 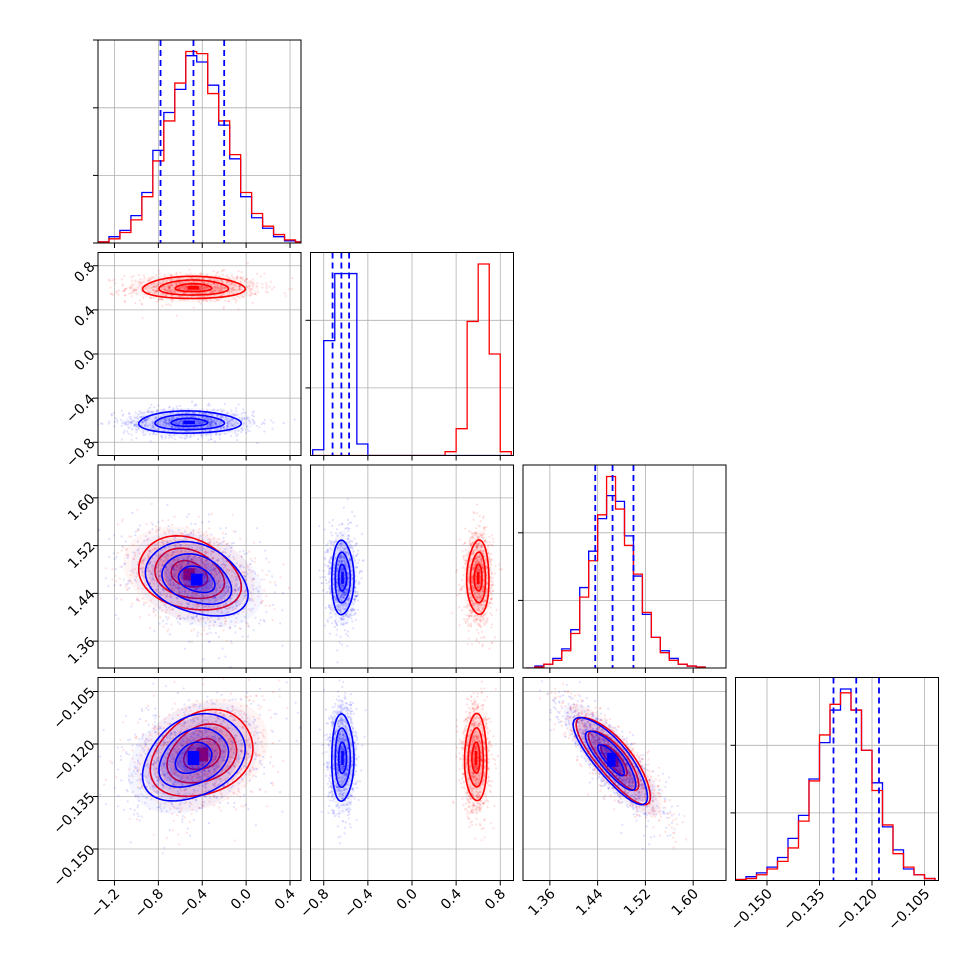 What do you see at coordinates (804, 910) in the screenshot?
I see `x-tick-label: −0.135` at bounding box center [804, 910].